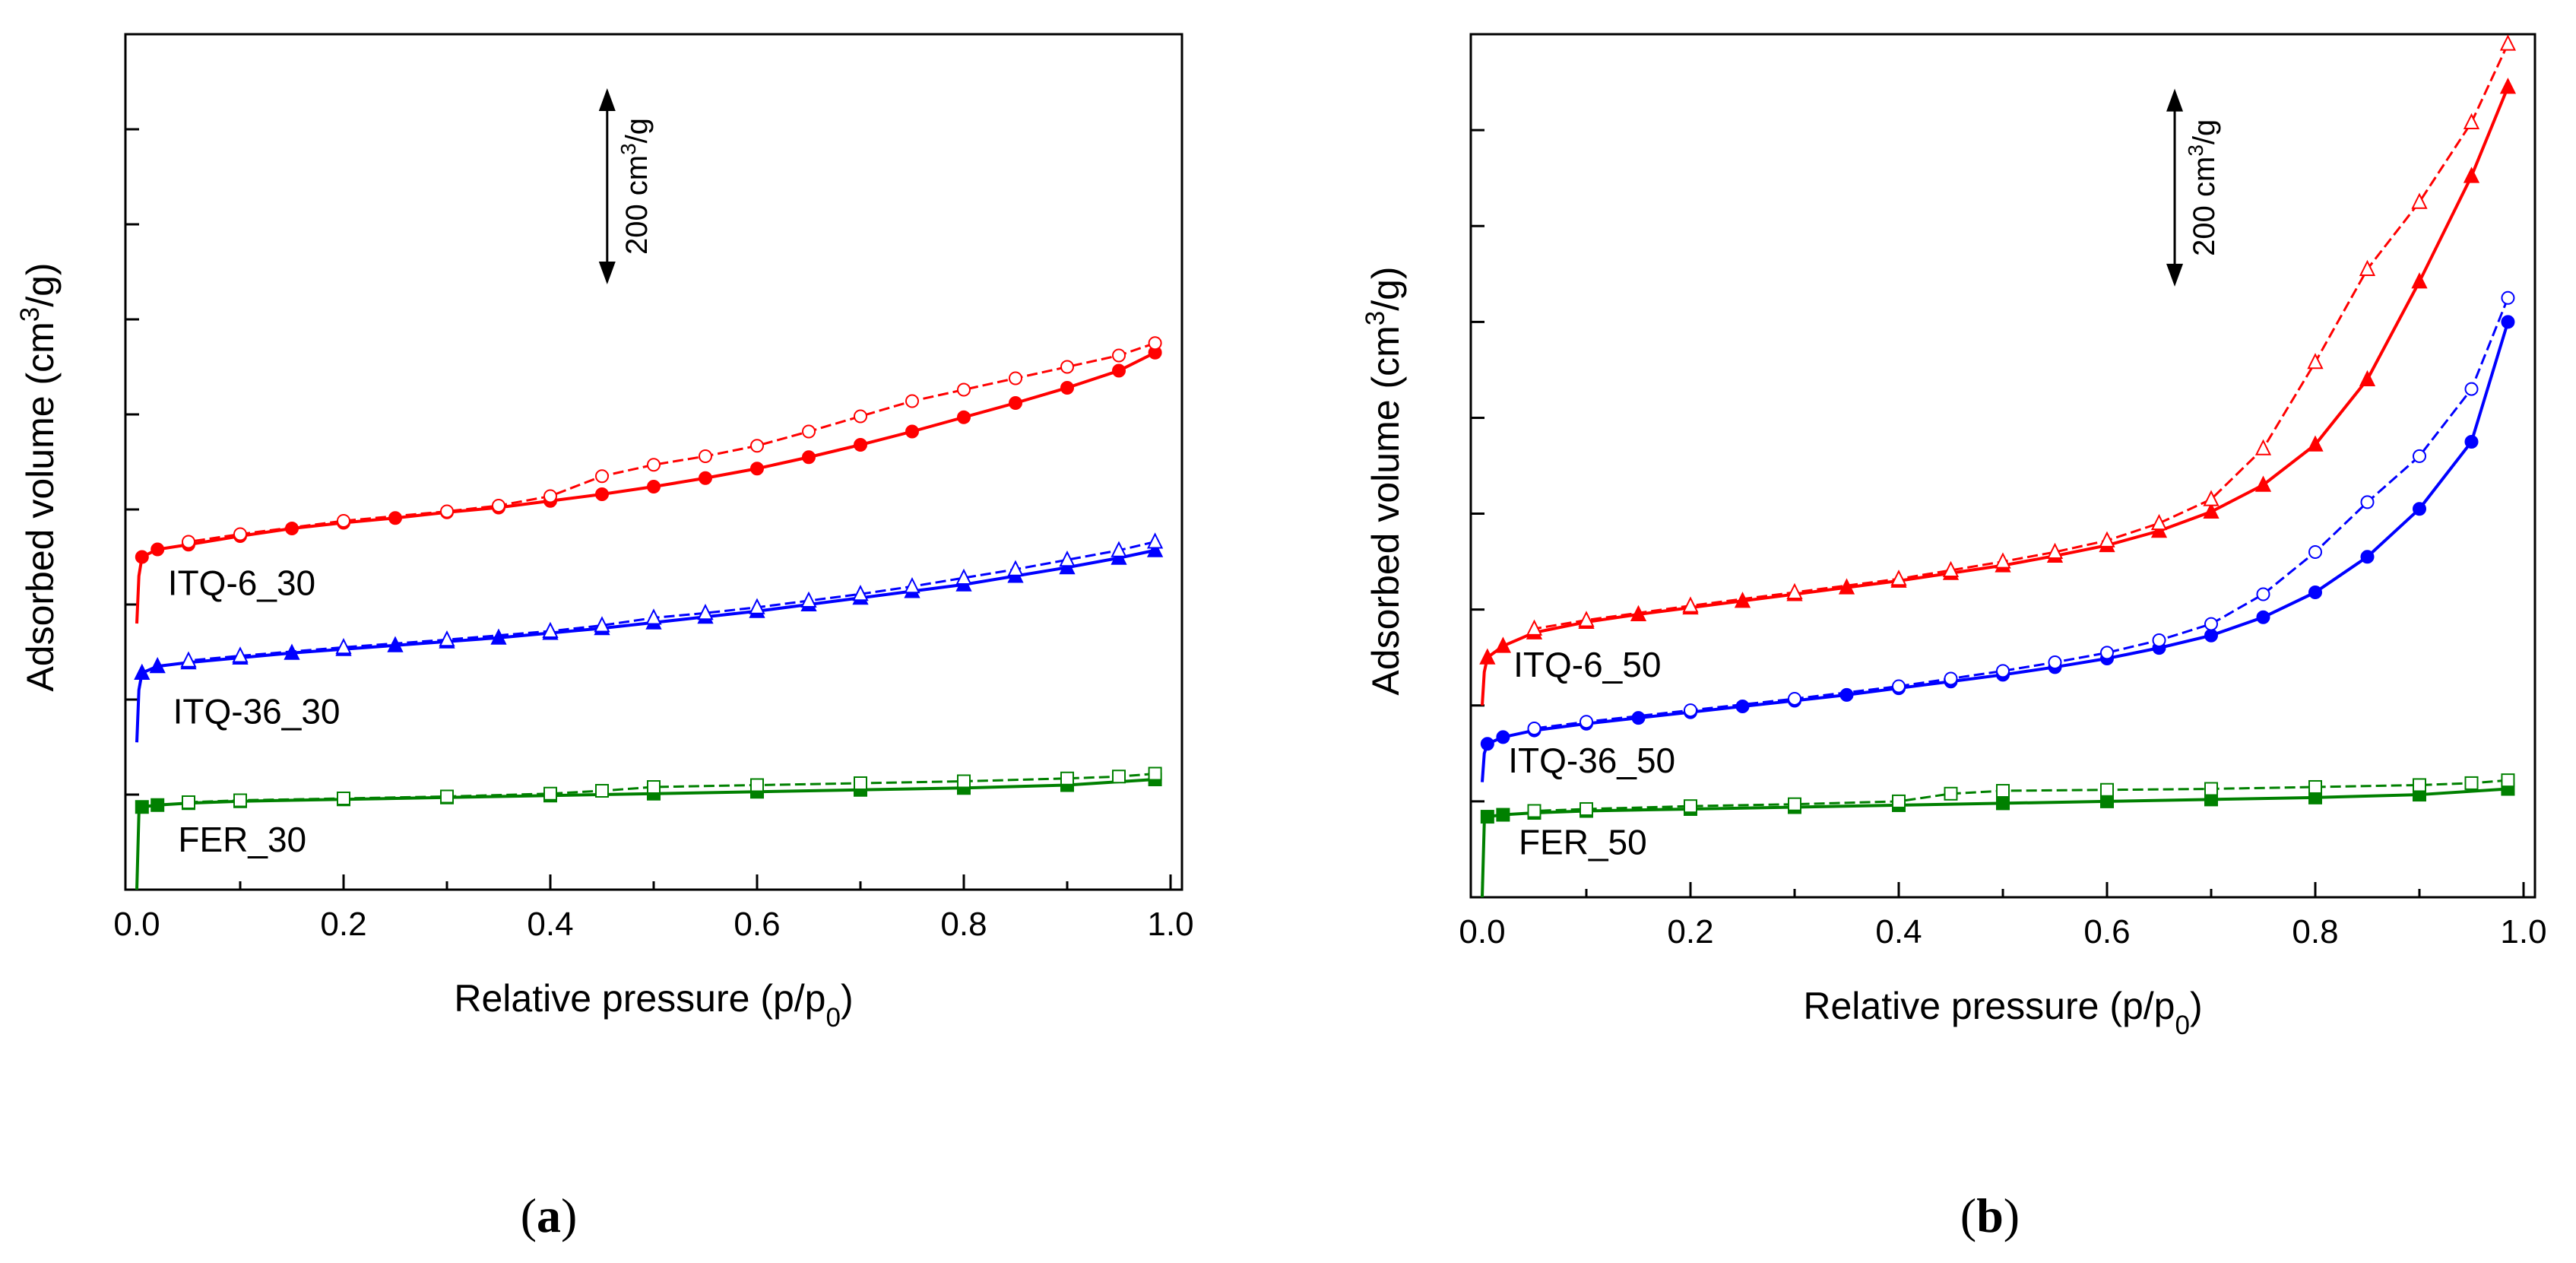 This screenshot has width=2576, height=1263. What do you see at coordinates (40, 506) in the screenshot?
I see `y-axis-label-main: Adsorbed volume (cm` at bounding box center [40, 506].